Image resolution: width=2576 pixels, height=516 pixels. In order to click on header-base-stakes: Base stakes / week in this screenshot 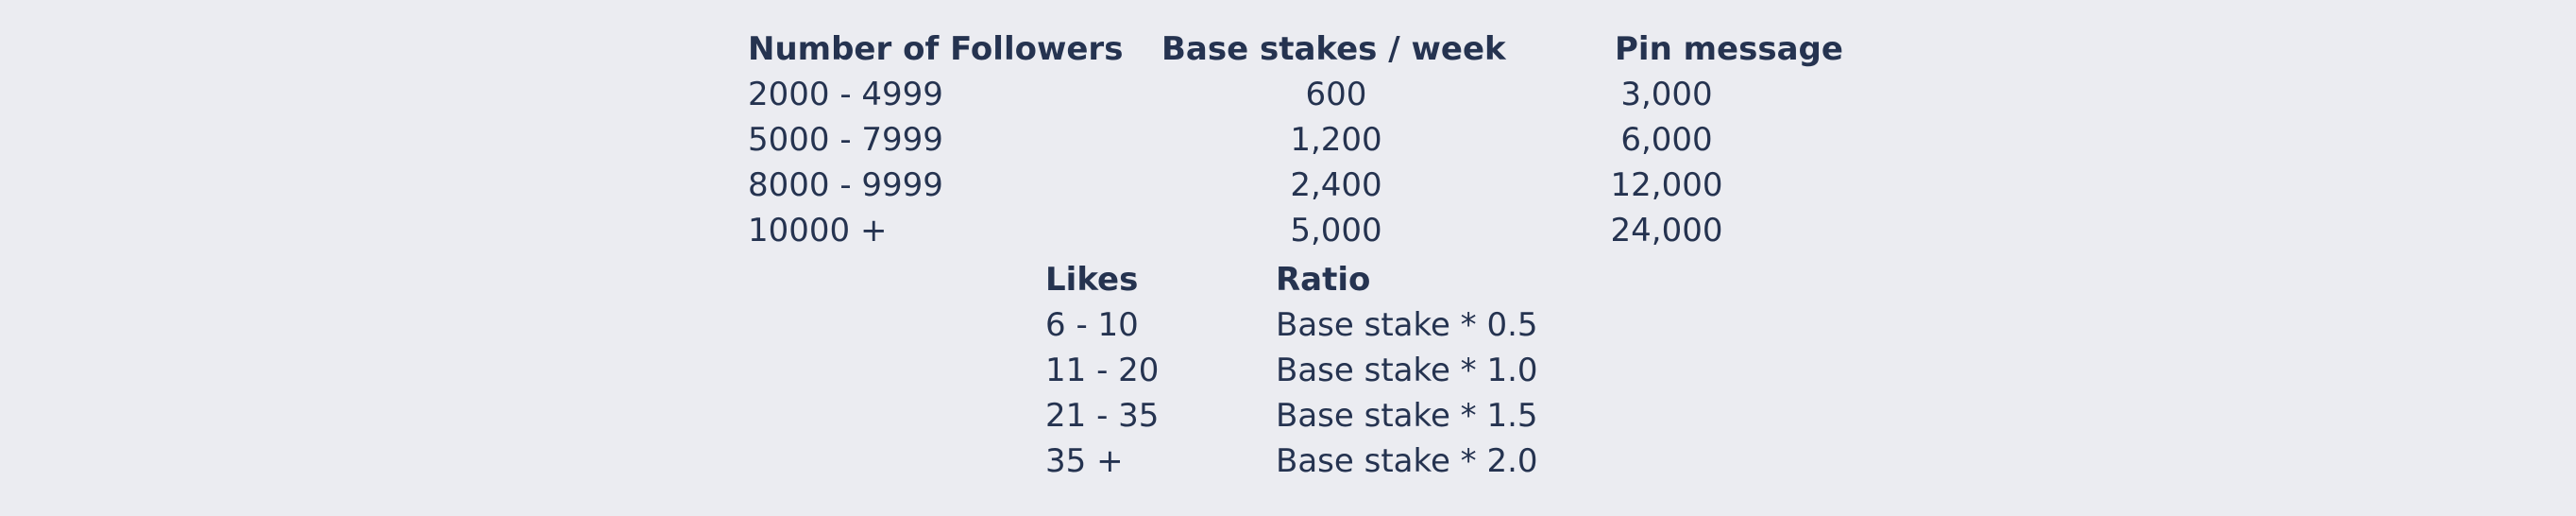, I will do `click(1333, 49)`.